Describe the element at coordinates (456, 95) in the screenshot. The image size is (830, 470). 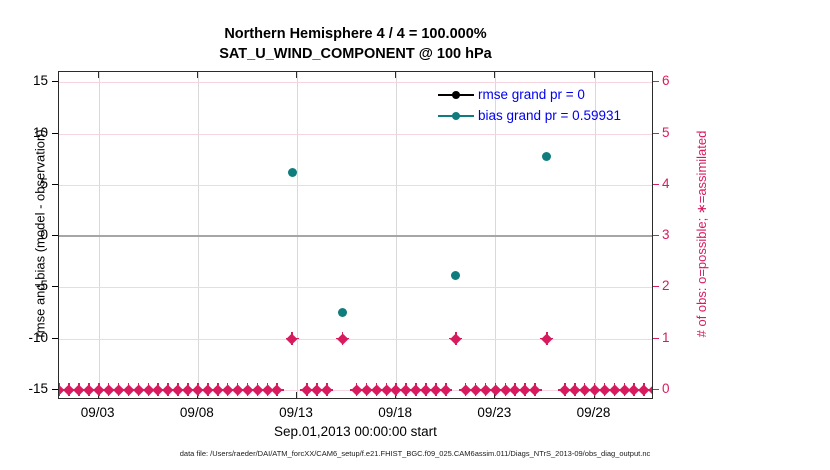
I see `rmse-legend-marker-icon` at that location.